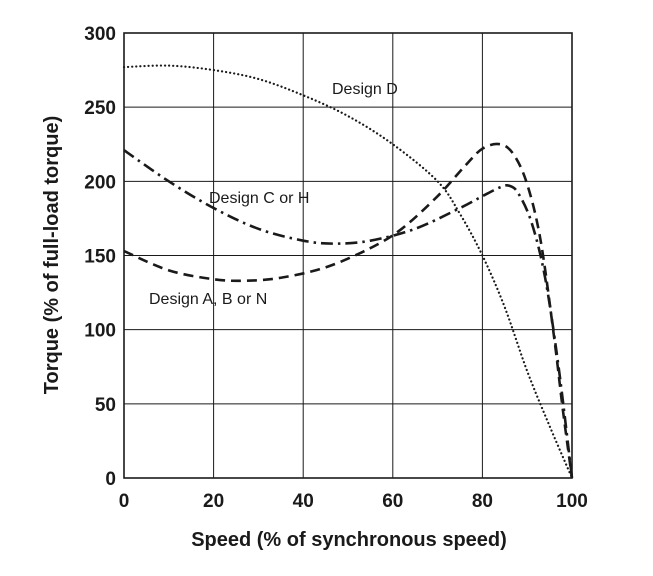  Describe the element at coordinates (208, 299) in the screenshot. I see `series-label-design-a-b-or-n: Design A, B or N` at that location.